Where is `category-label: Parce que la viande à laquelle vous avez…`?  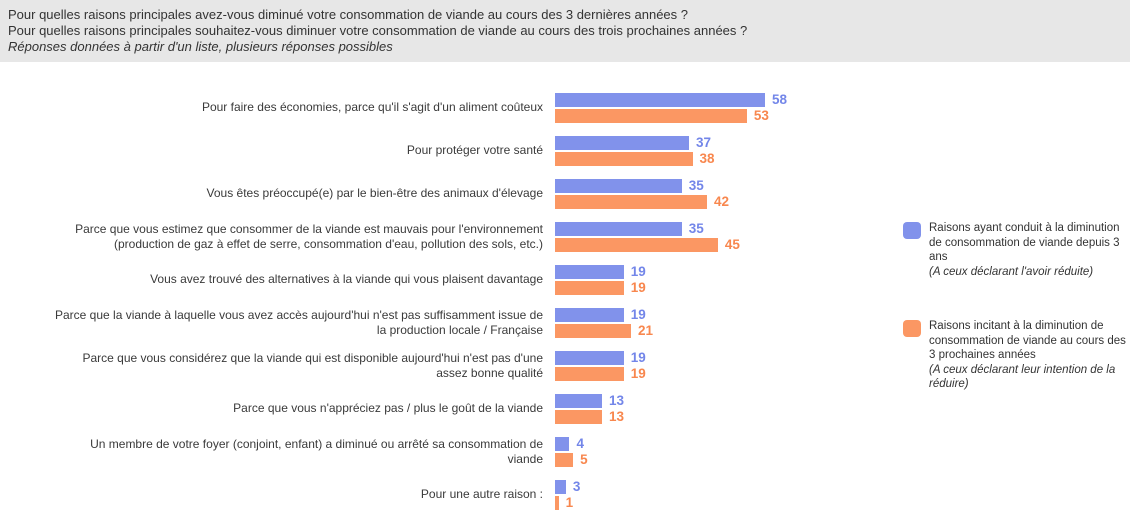 category-label: Parce que la viande à laquelle vous avez… is located at coordinates (299, 322).